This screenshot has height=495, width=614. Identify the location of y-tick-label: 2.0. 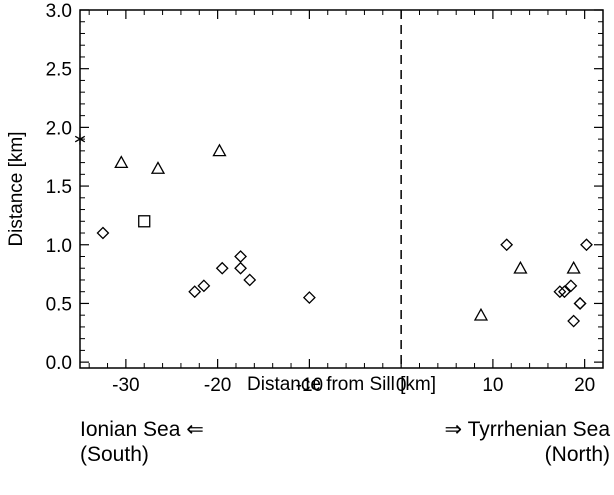
(59, 128).